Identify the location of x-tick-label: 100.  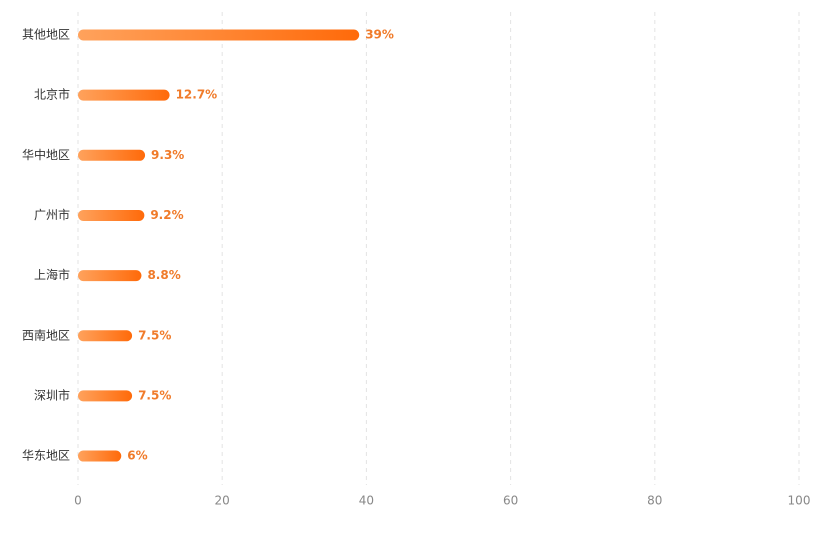
(799, 501).